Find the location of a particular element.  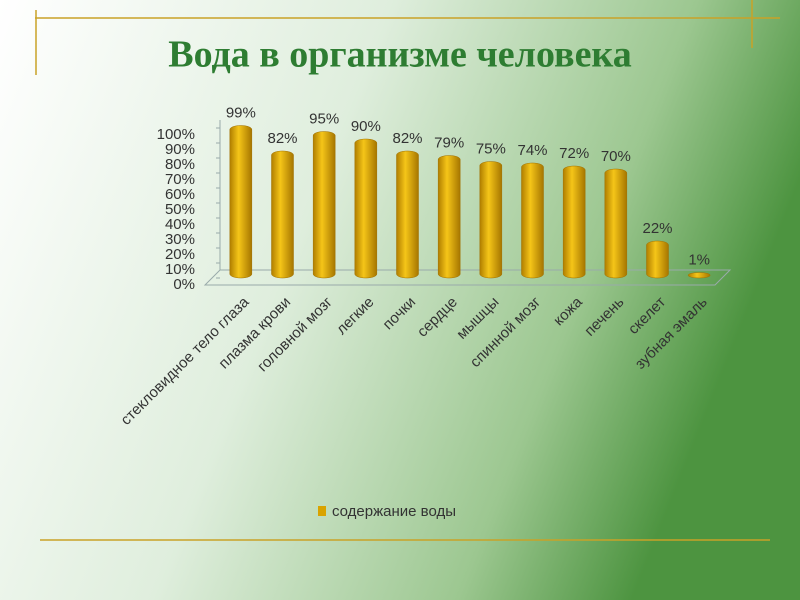

value-label: 79% is located at coordinates (449, 142).